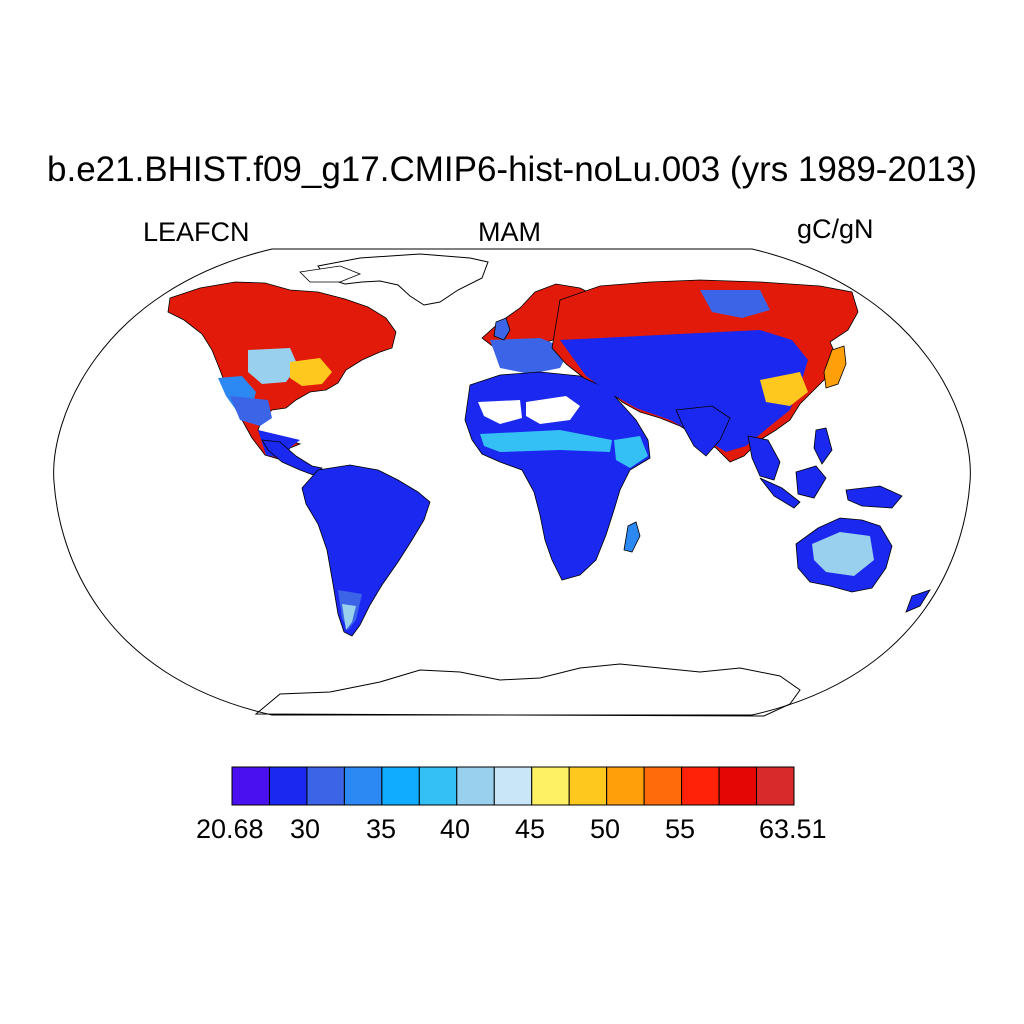 The image size is (1024, 1024). Describe the element at coordinates (811, 482) in the screenshot. I see `borneo-island` at that location.